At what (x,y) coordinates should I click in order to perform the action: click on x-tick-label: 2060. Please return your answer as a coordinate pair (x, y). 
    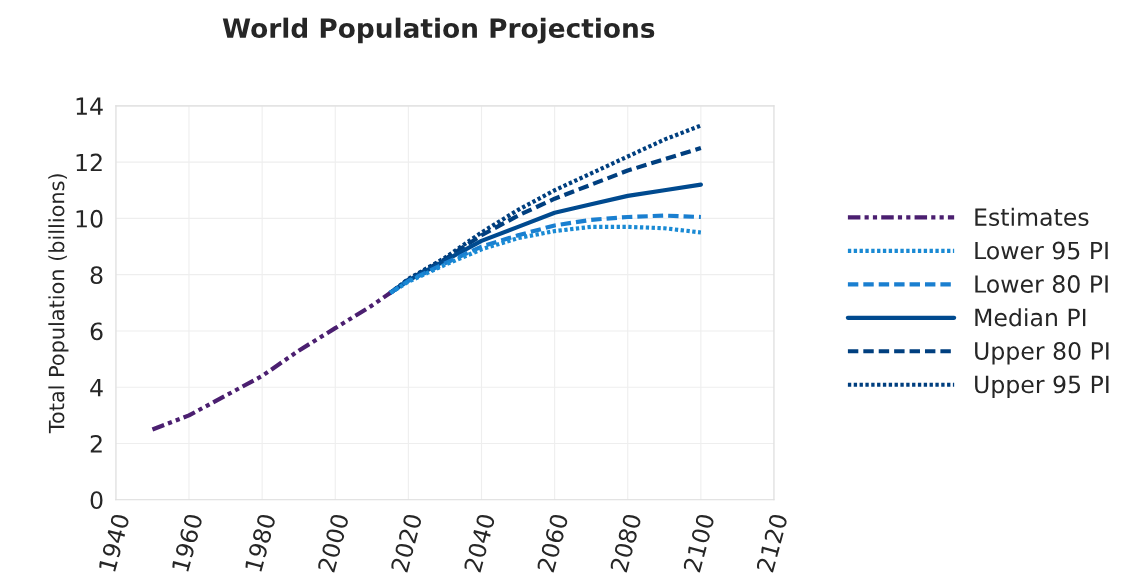
    Looking at the image, I should click on (552, 543).